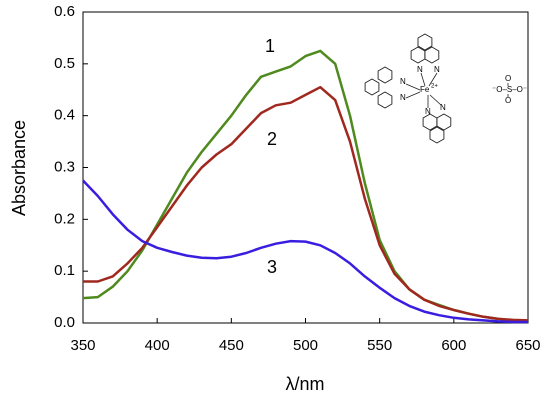  Describe the element at coordinates (445, 88) in the screenshot. I see `structure: Fe 2+ N N N N N N ⁻O–S–O⁻ O O` at that location.